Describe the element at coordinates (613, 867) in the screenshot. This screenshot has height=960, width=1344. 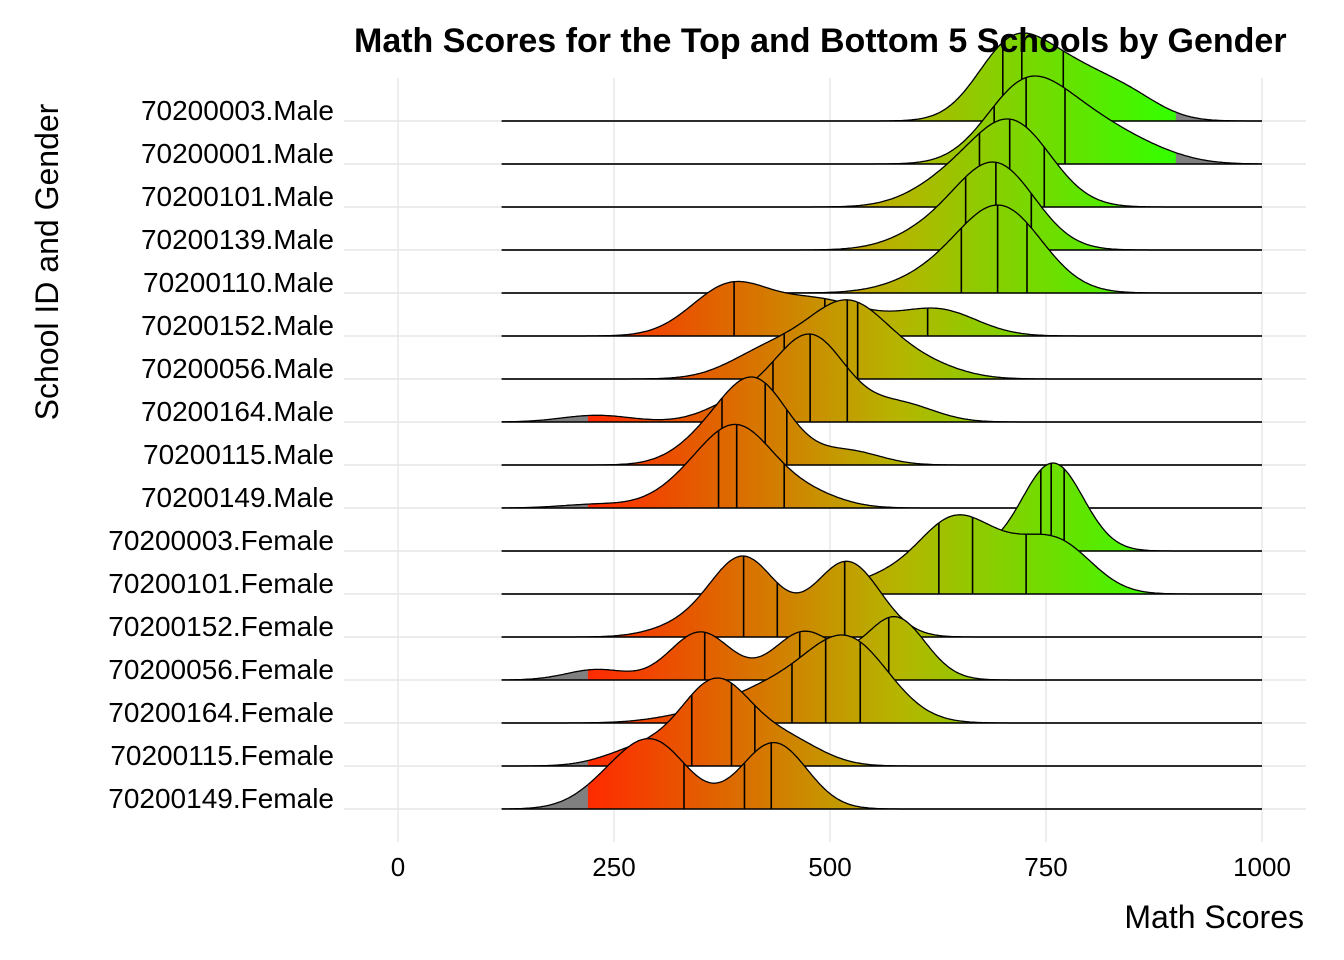
I see `x-tick-label: 250` at that location.